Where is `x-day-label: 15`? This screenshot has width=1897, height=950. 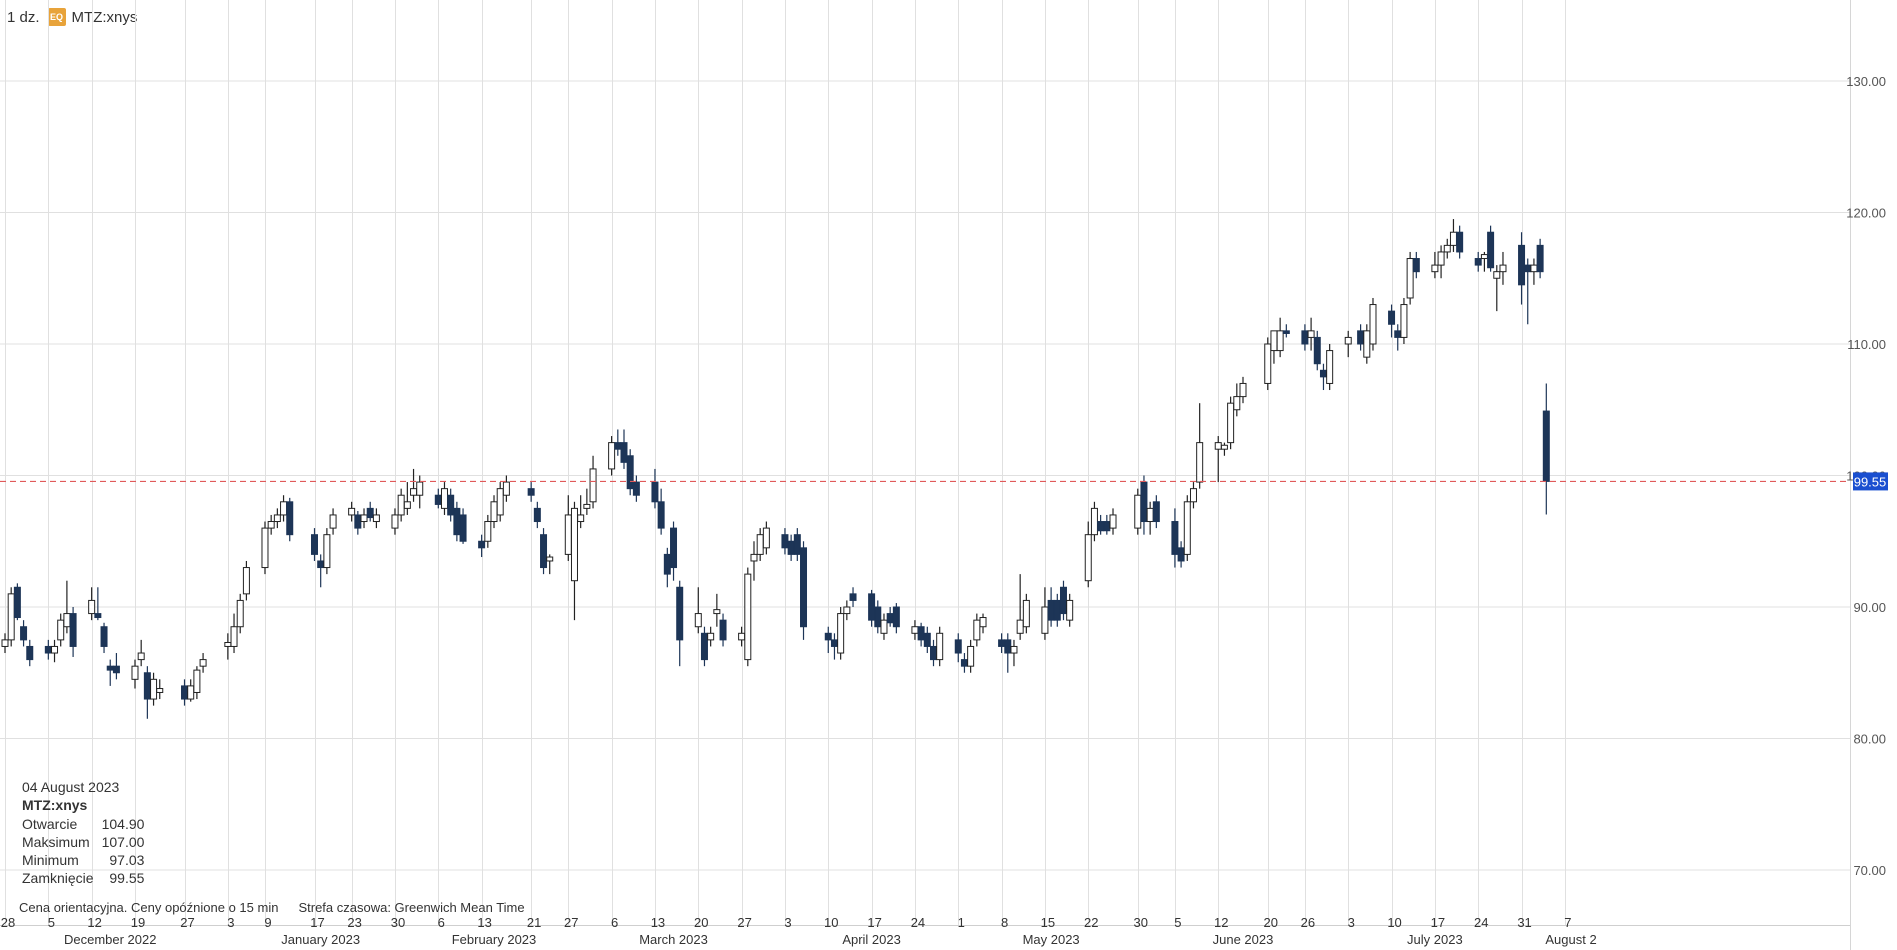 x-day-label: 15 is located at coordinates (1048, 922).